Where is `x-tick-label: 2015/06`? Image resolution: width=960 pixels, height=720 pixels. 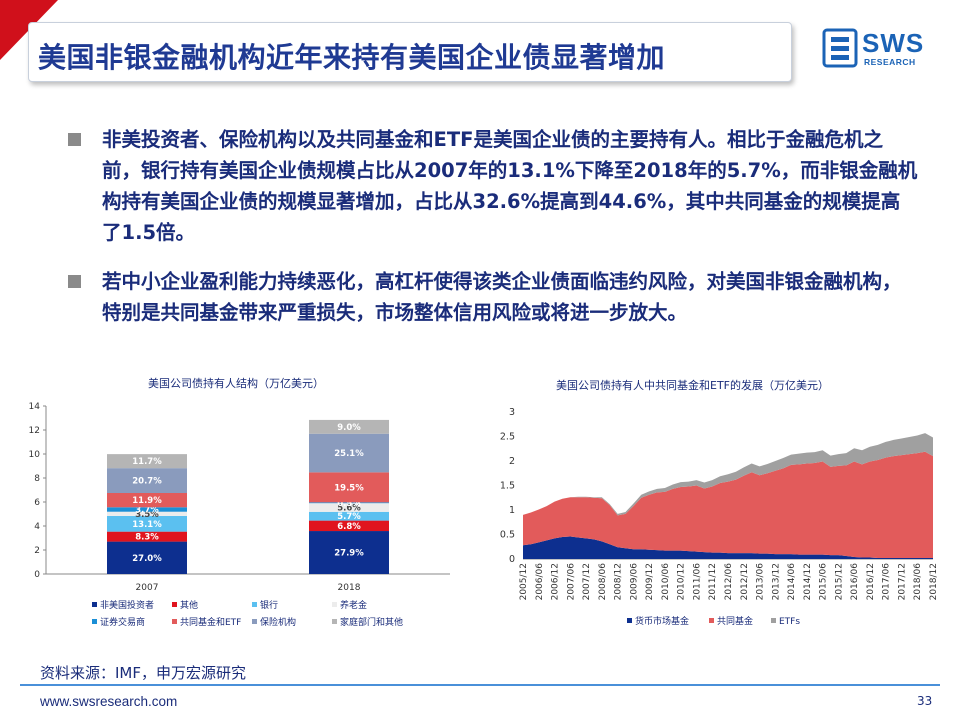 x-tick-label: 2015/06 is located at coordinates (824, 582).